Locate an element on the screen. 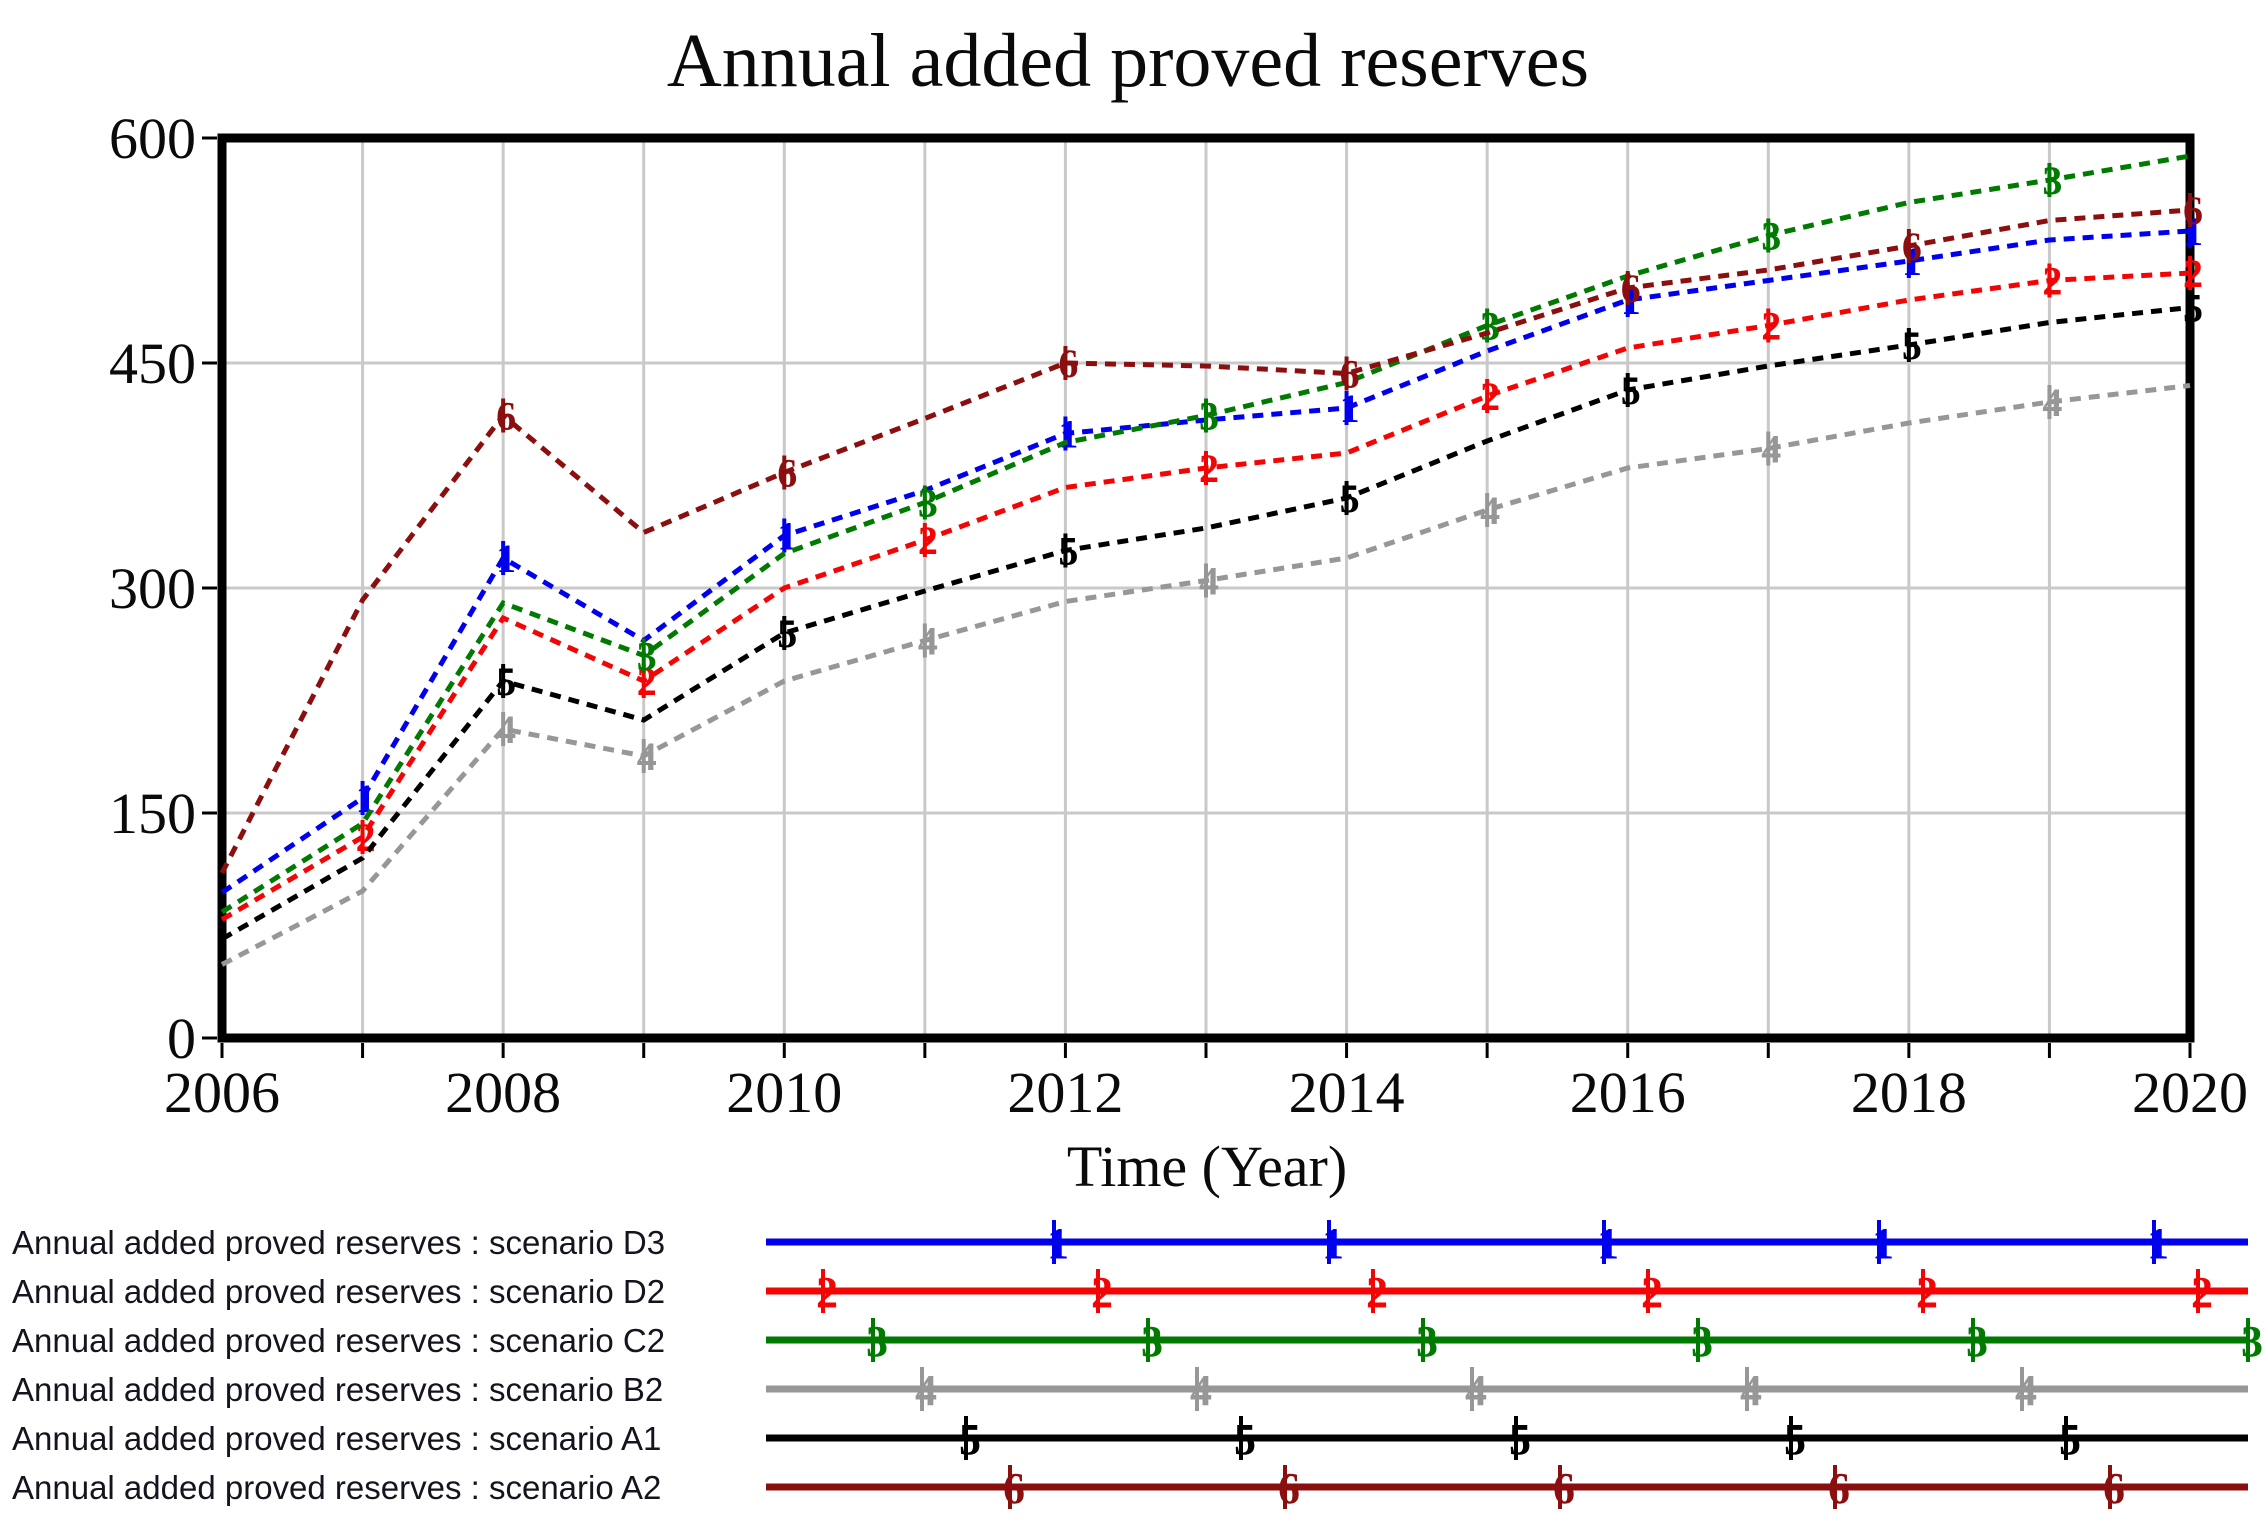  x-tick-label: 2020 is located at coordinates (2190, 1092).